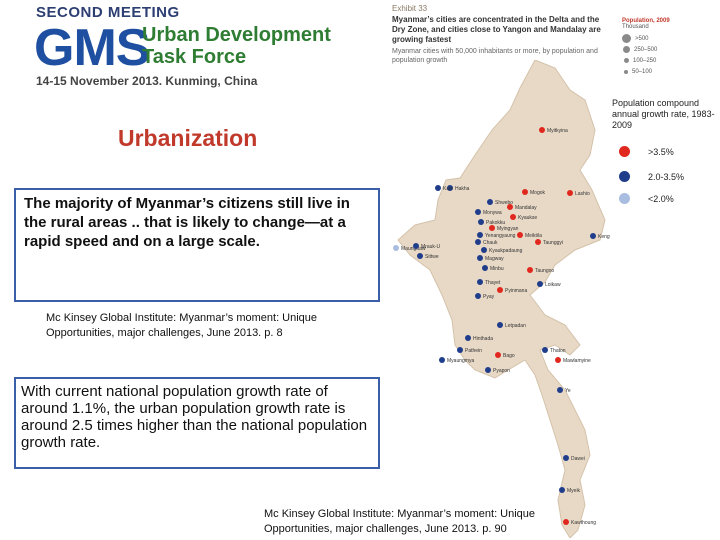 This screenshot has width=720, height=540. What do you see at coordinates (582, 194) in the screenshot?
I see `city-label: Lashio` at bounding box center [582, 194].